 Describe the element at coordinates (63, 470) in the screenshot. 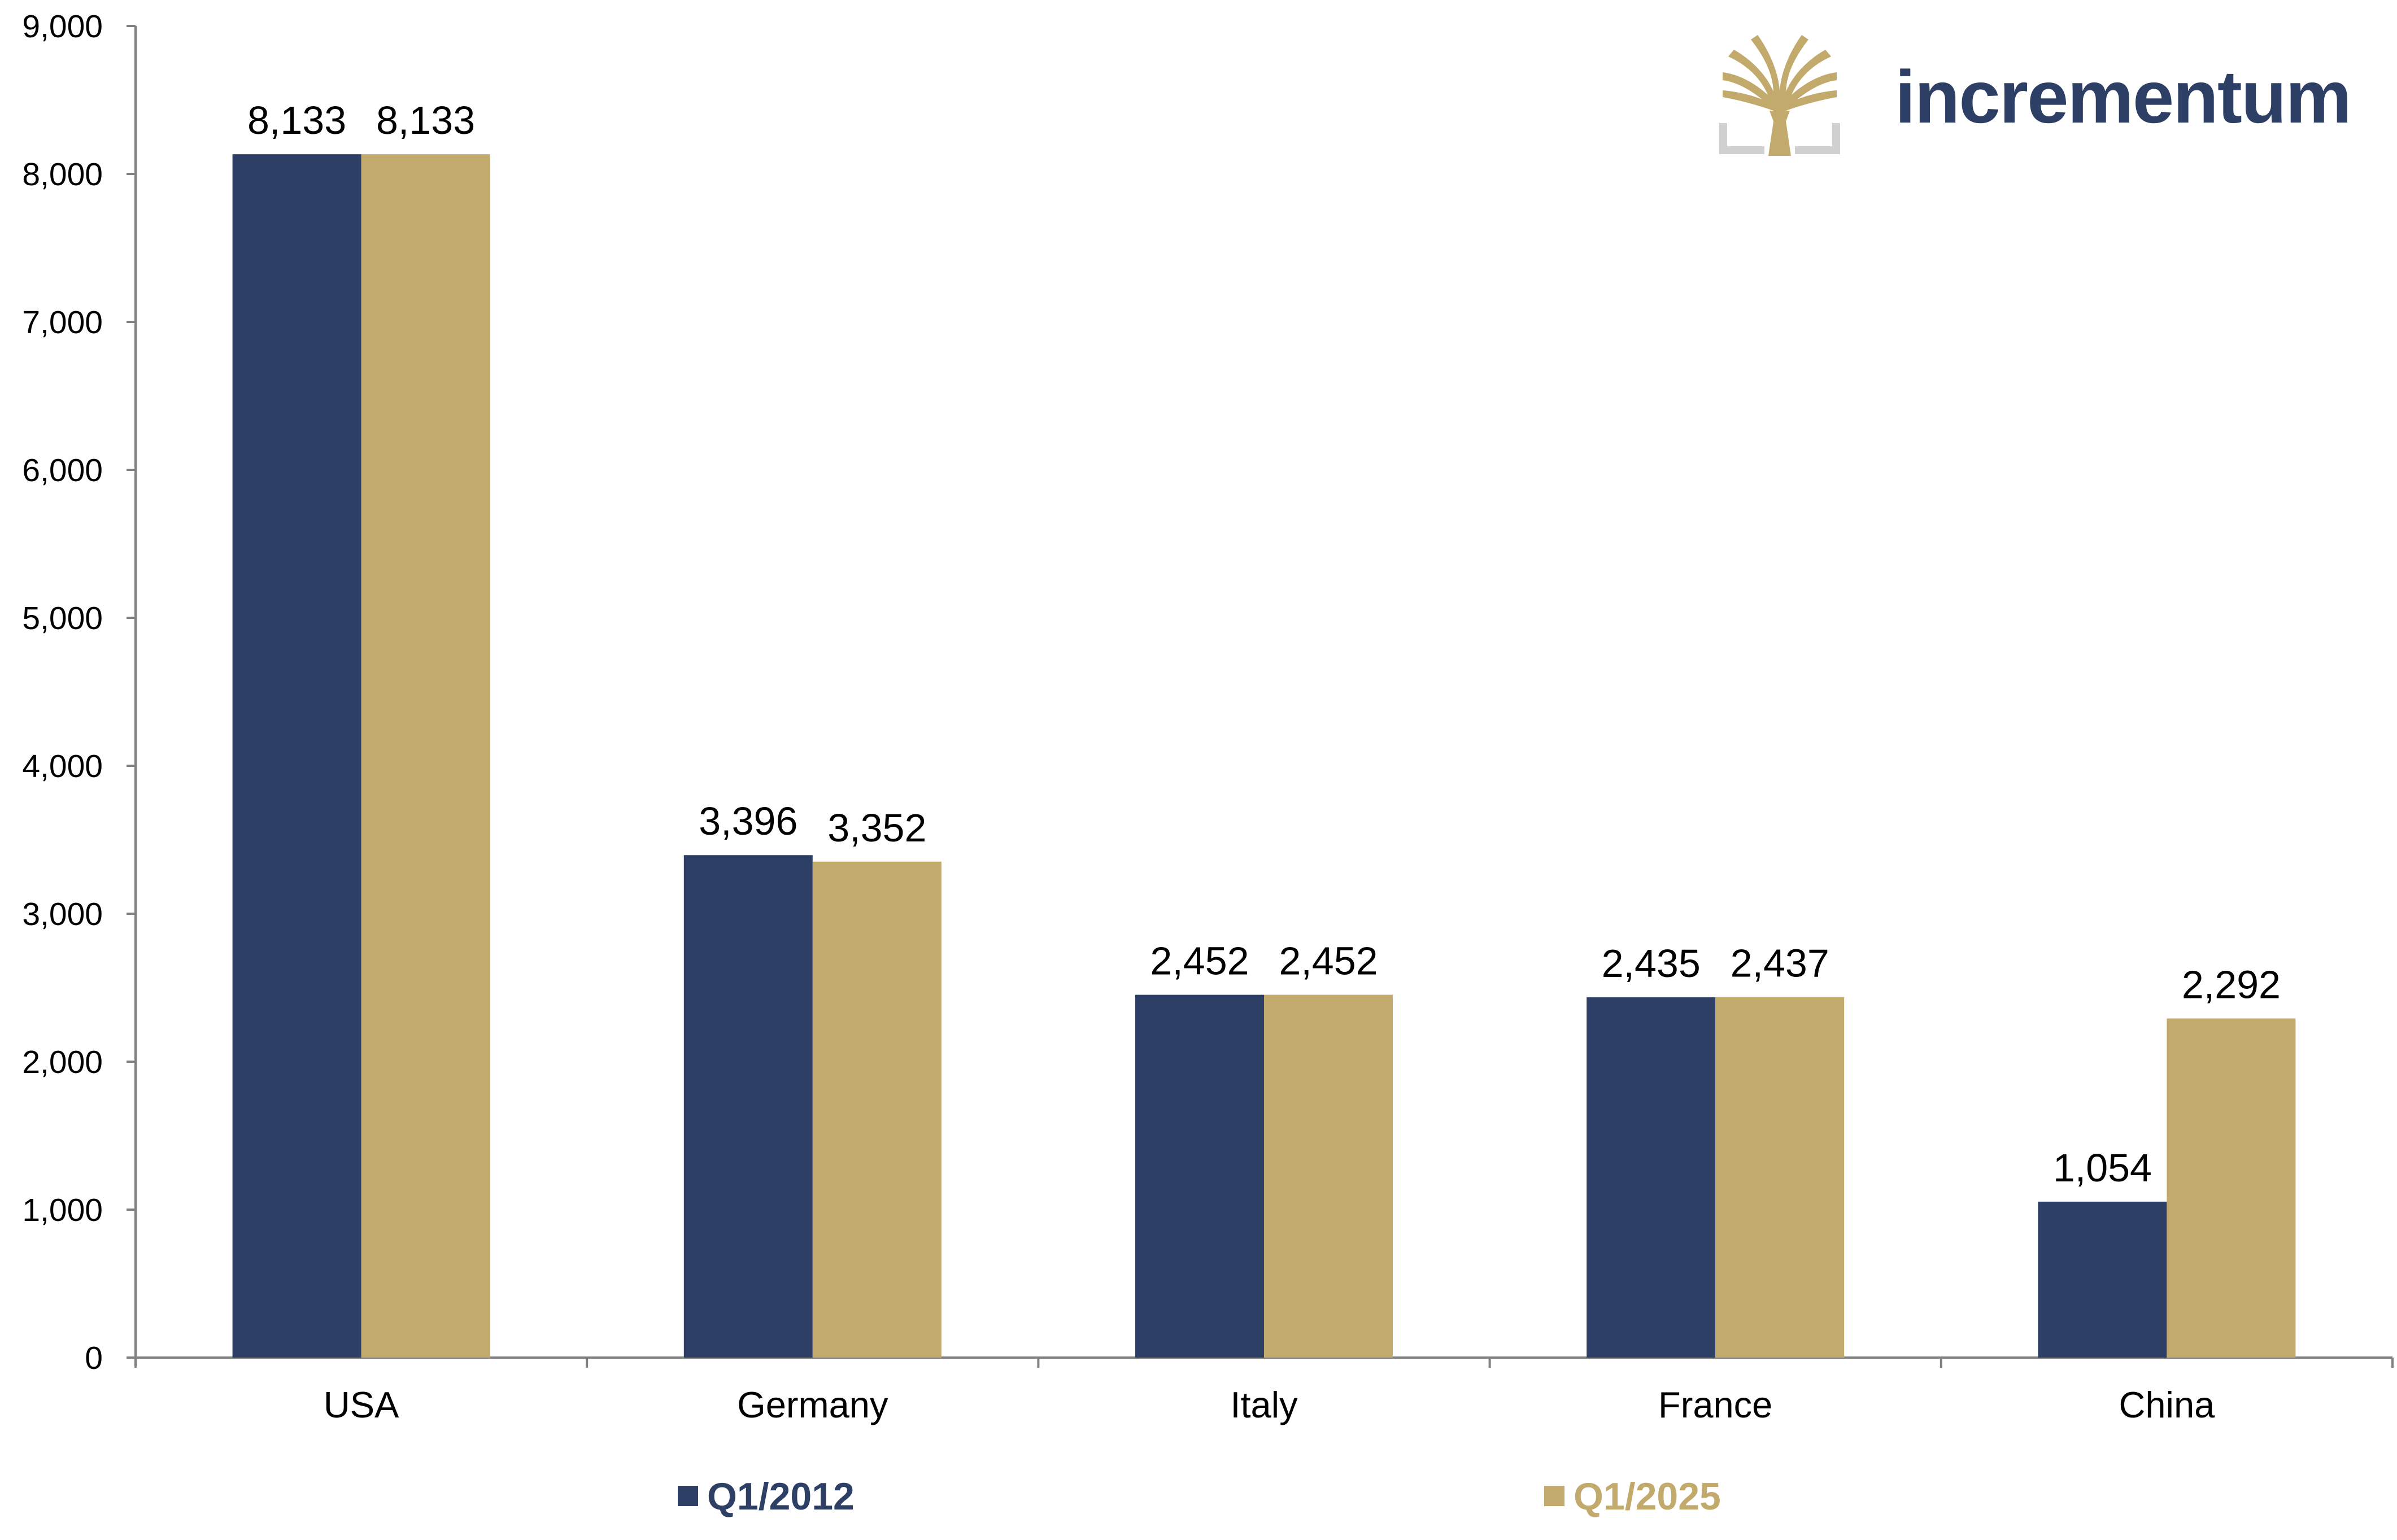

I see `y-tick-label: 6,000` at that location.